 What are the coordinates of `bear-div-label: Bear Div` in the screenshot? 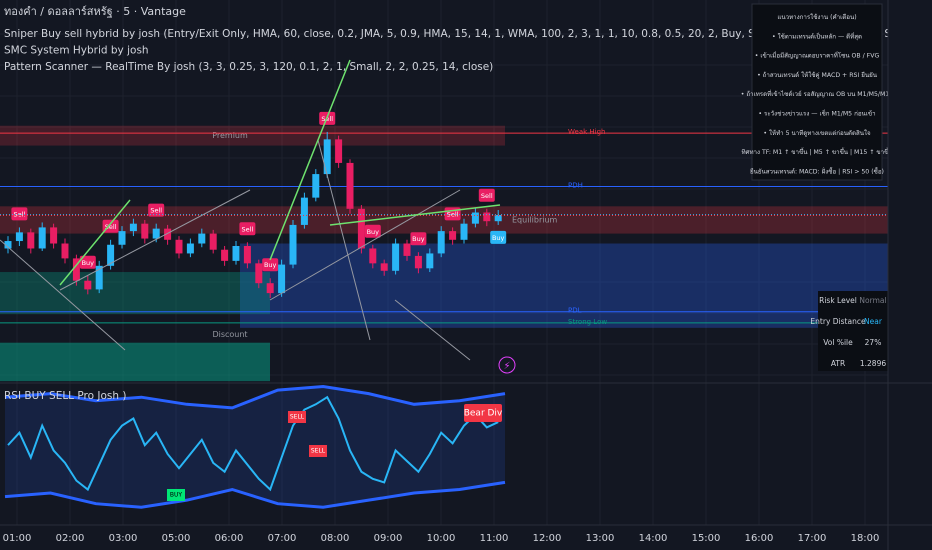 It's located at (483, 414).